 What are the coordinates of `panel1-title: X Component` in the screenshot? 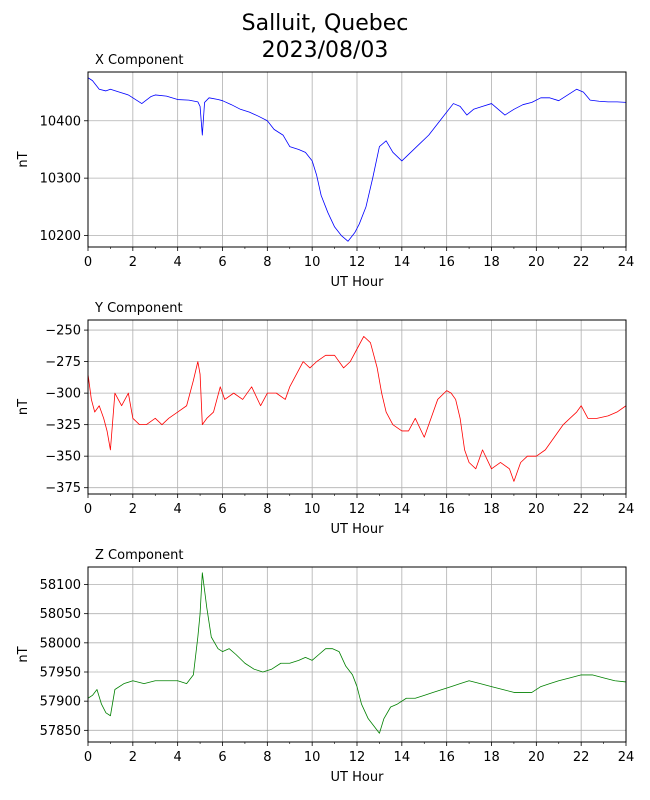 It's located at (139, 60).